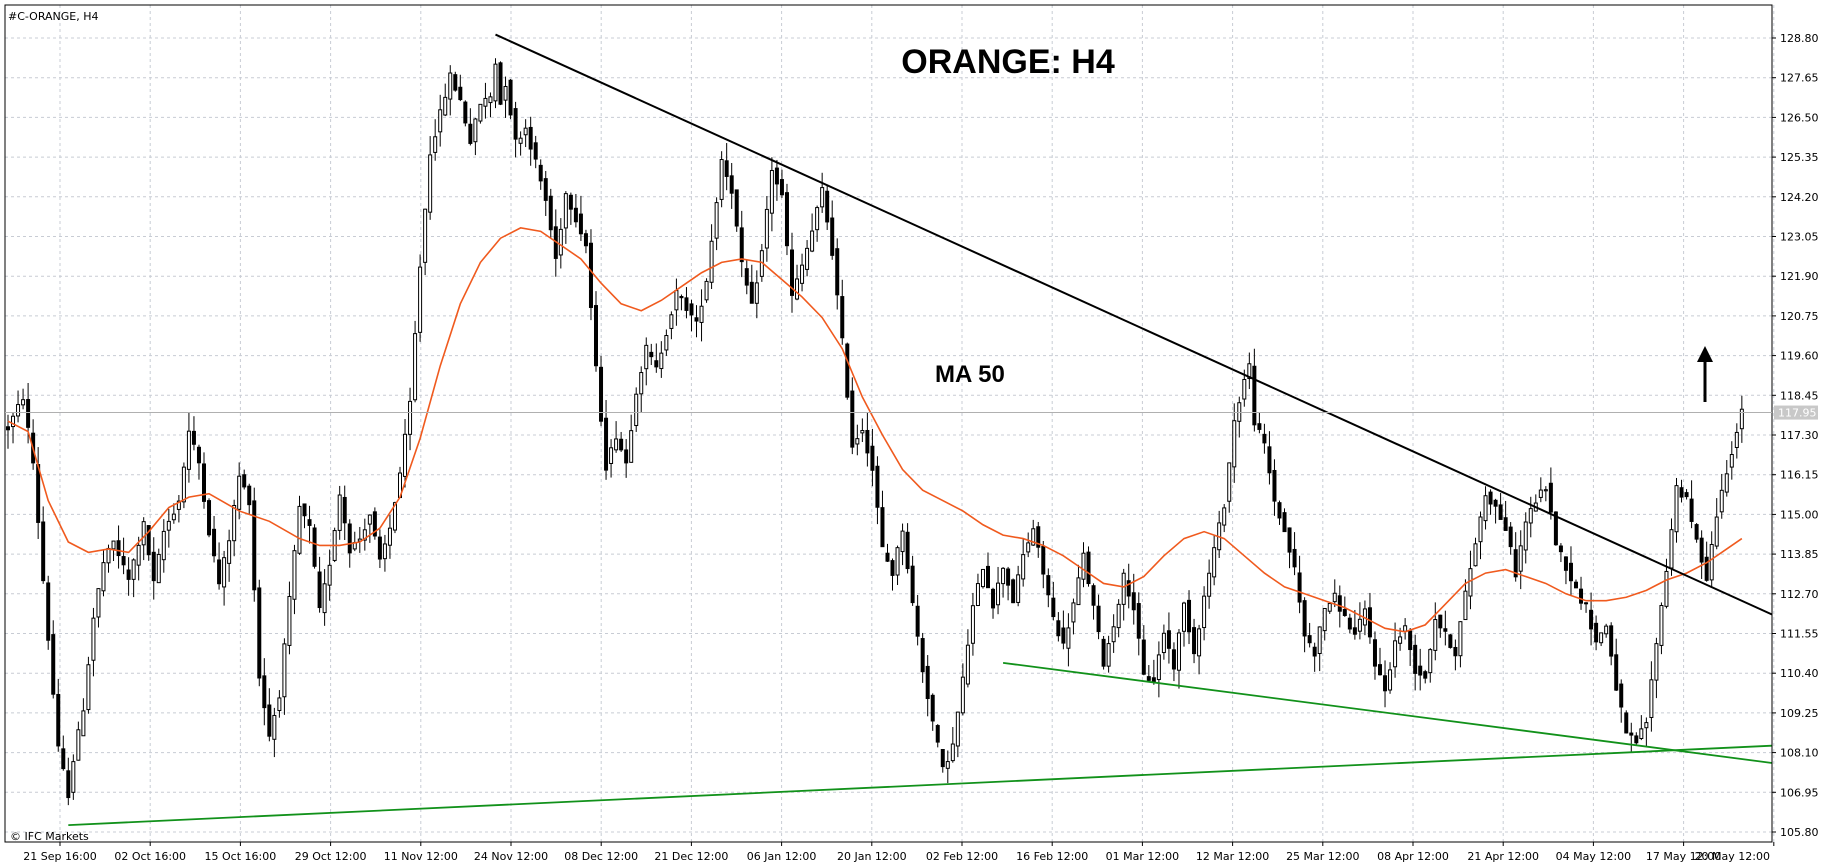 The height and width of the screenshot is (866, 1827). Describe the element at coordinates (1413, 856) in the screenshot. I see `x-tick-label: 08 Apr 12:00` at that location.